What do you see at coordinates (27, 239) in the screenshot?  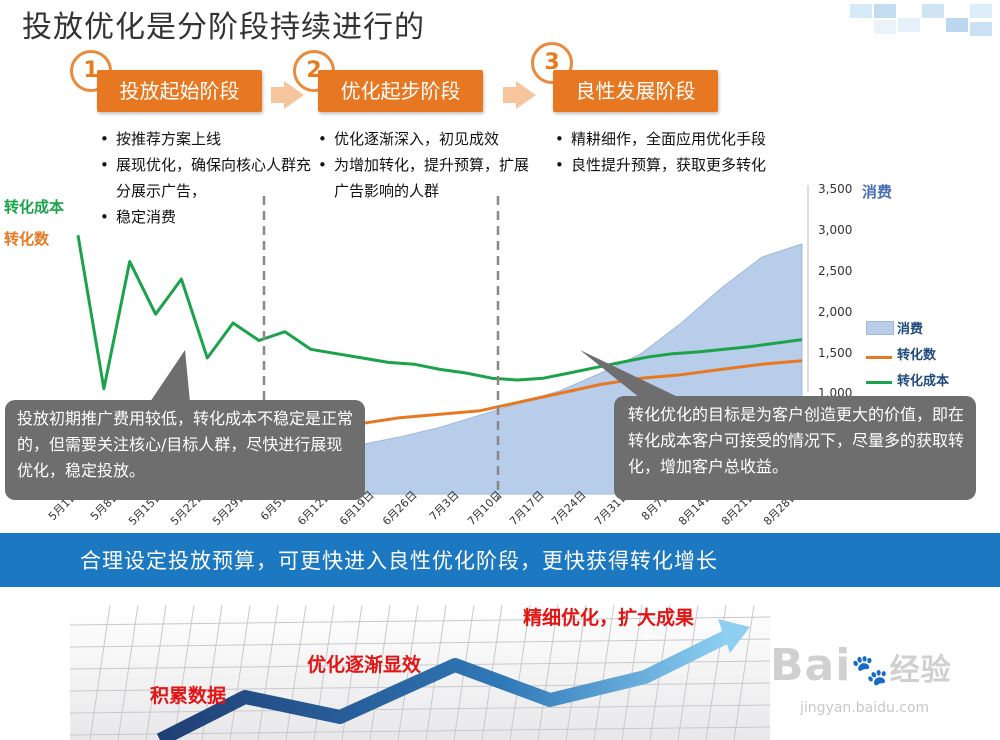 I see `left-axis-label-conversions: 转化数` at bounding box center [27, 239].